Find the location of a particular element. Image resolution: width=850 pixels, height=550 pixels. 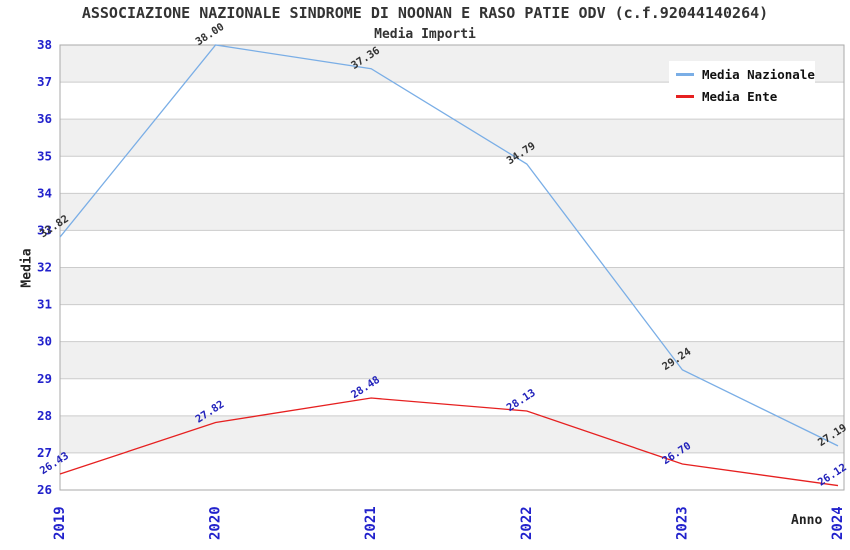

legend-label-ente: Media Ente is located at coordinates (740, 96).